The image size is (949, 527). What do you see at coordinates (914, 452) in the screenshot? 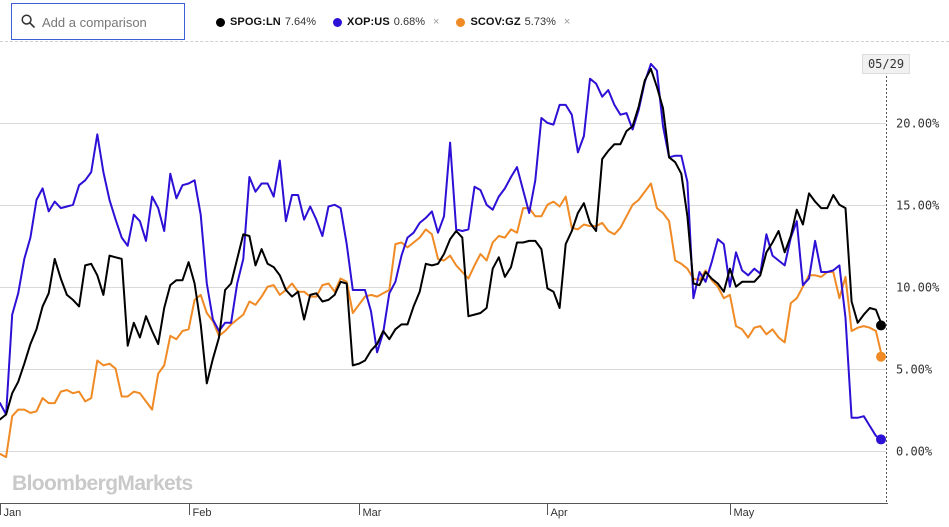
I see `y-tick-label: 0.00%` at bounding box center [914, 452].